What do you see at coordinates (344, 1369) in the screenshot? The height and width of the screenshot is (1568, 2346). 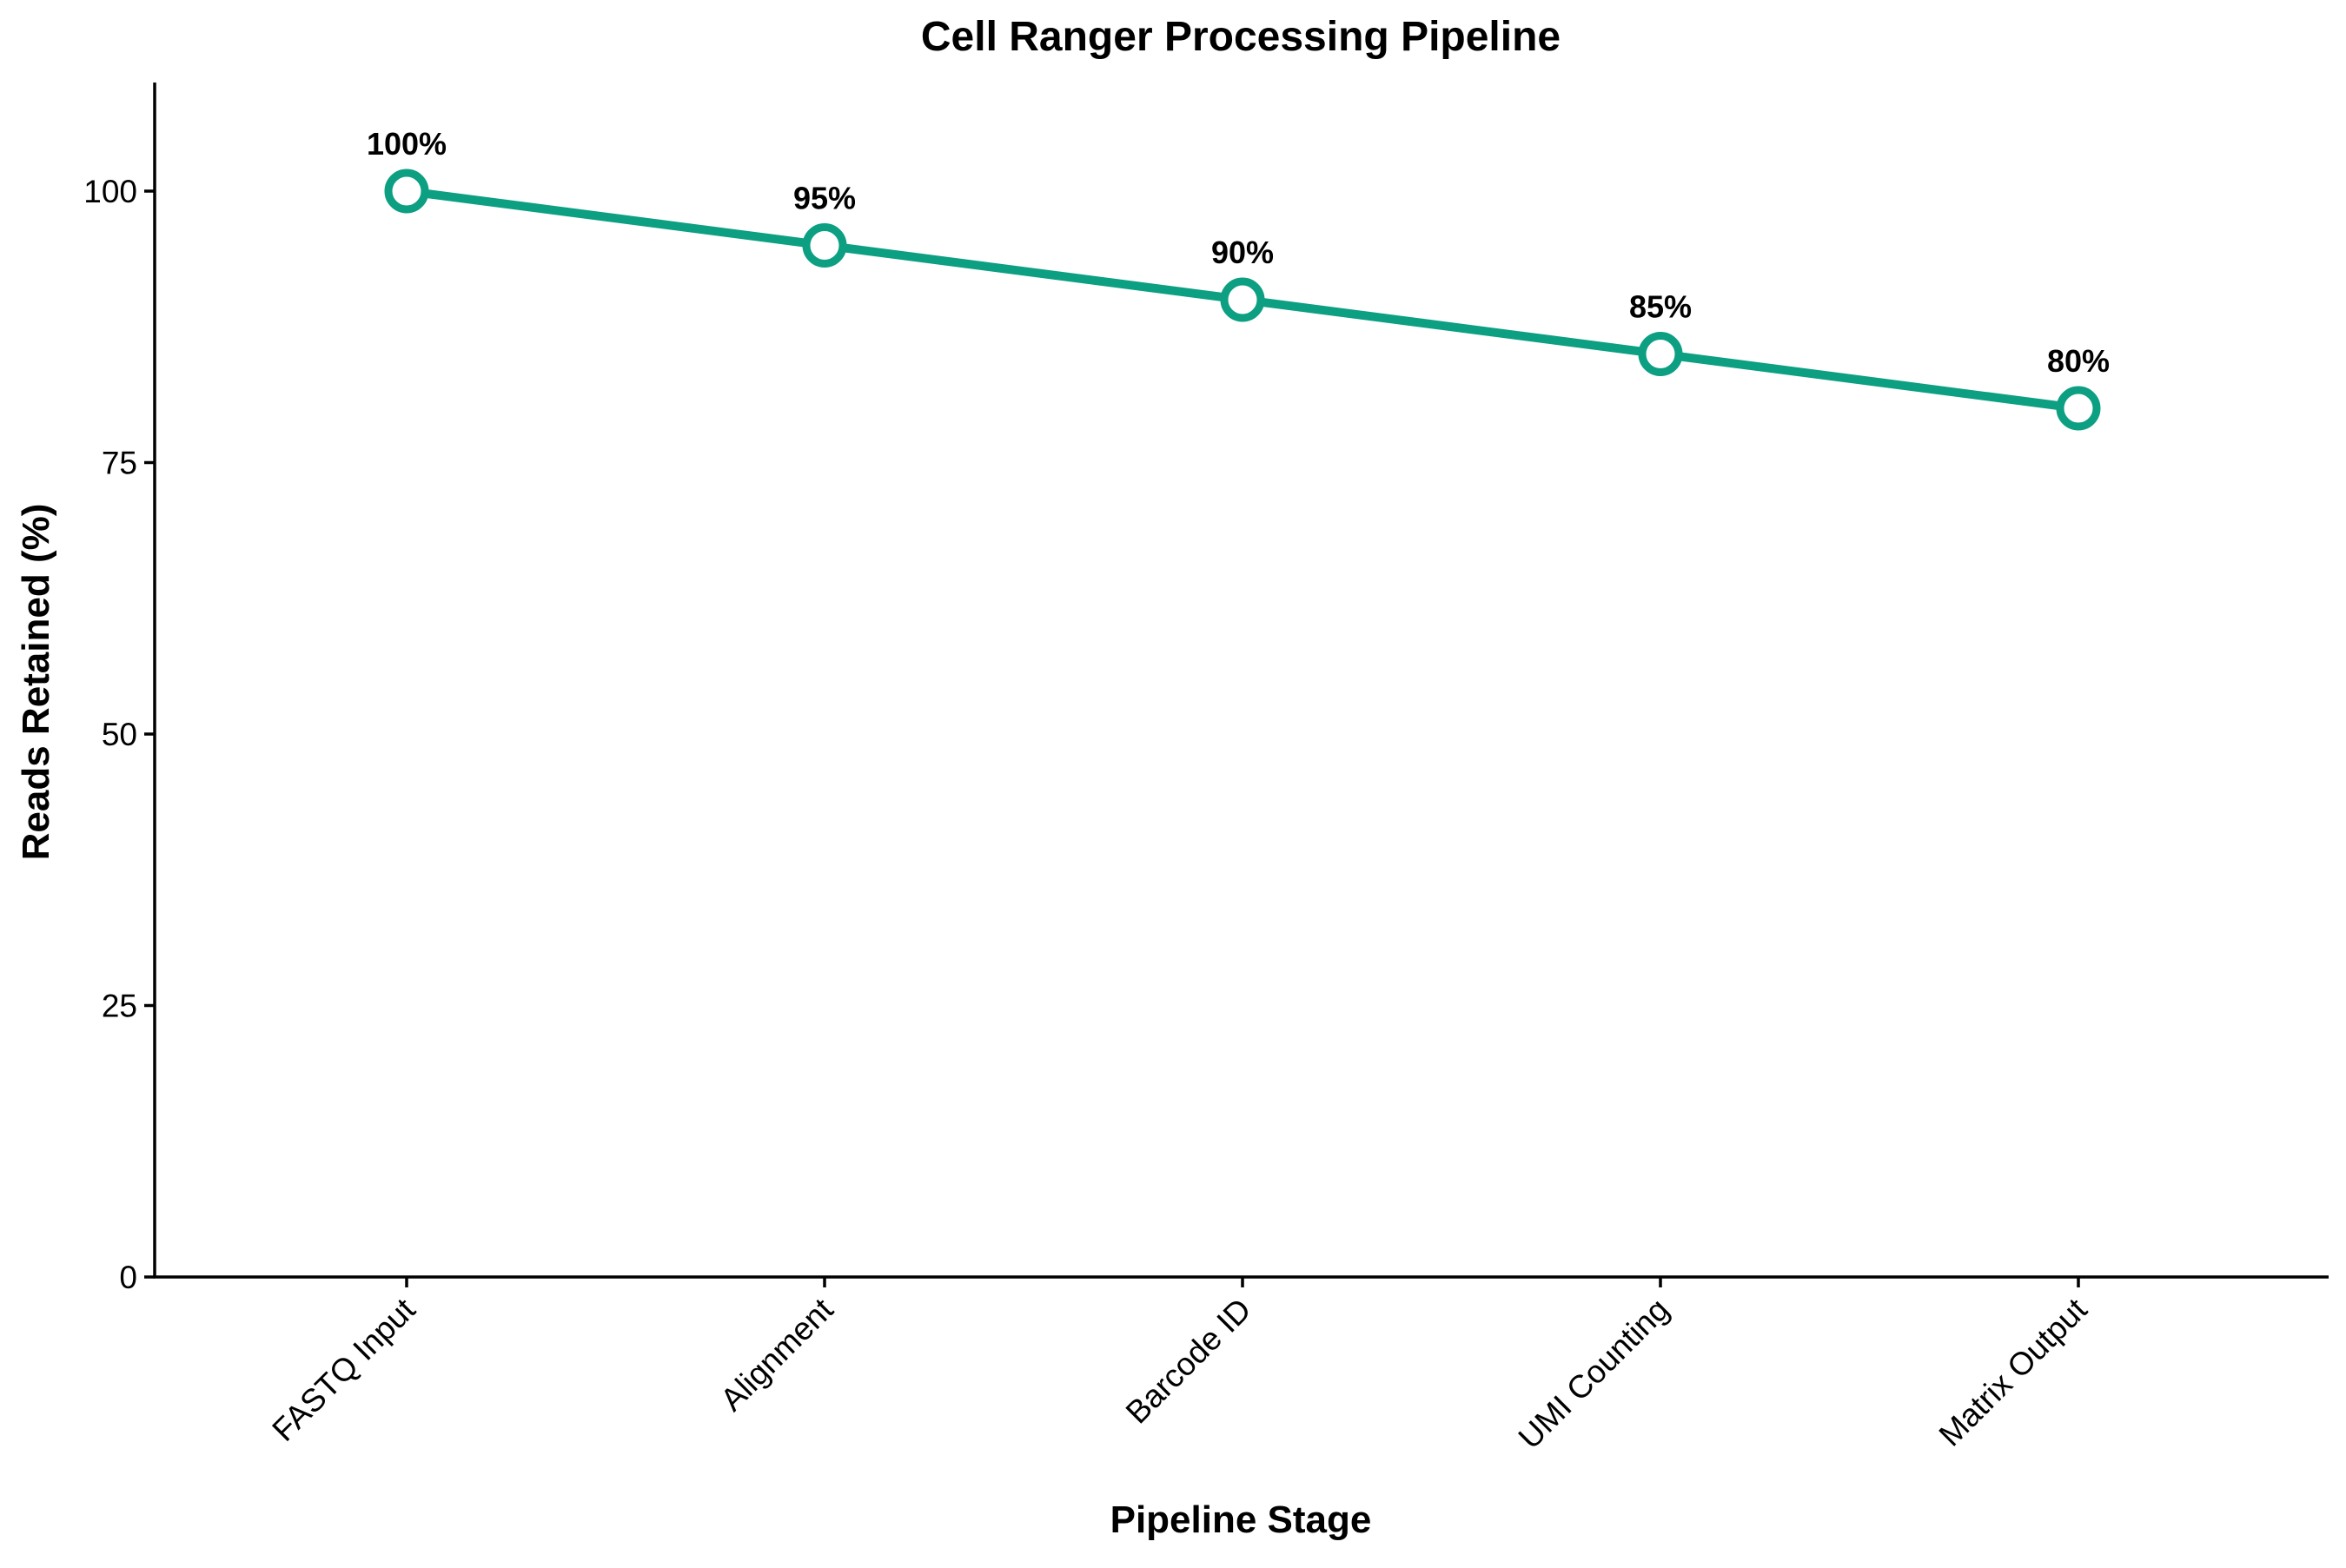 I see `x-tick-label: FASTQ Input` at bounding box center [344, 1369].